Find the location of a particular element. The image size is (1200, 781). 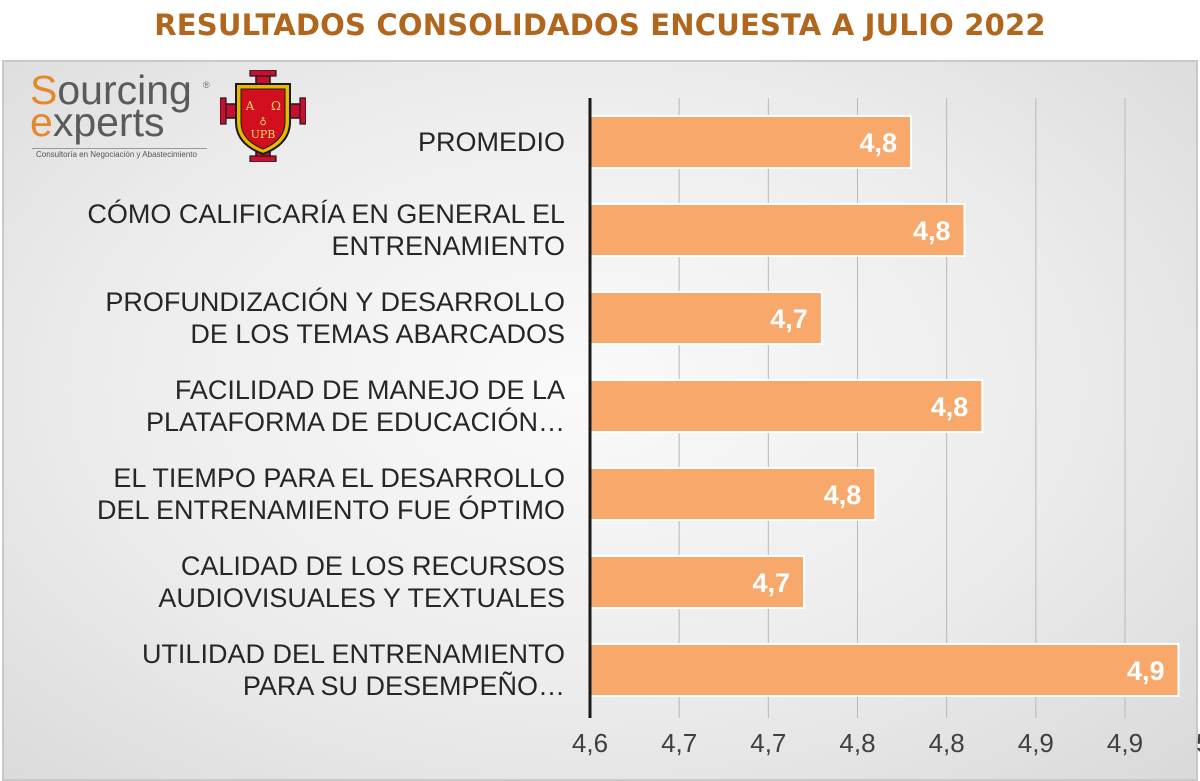

x-tick-label: 4,6 is located at coordinates (590, 743).